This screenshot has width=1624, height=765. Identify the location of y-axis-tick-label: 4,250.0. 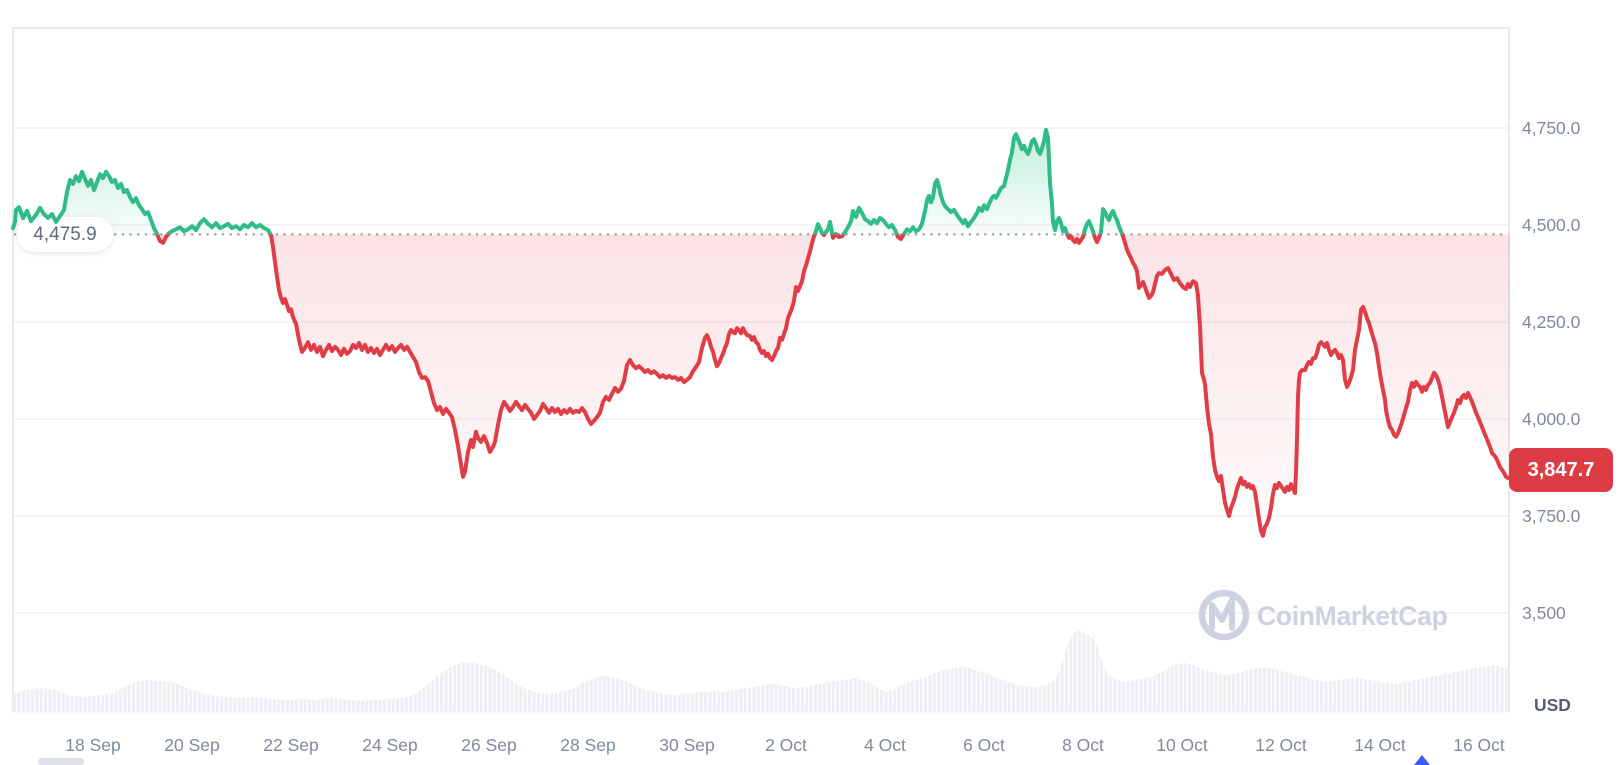
(1551, 322).